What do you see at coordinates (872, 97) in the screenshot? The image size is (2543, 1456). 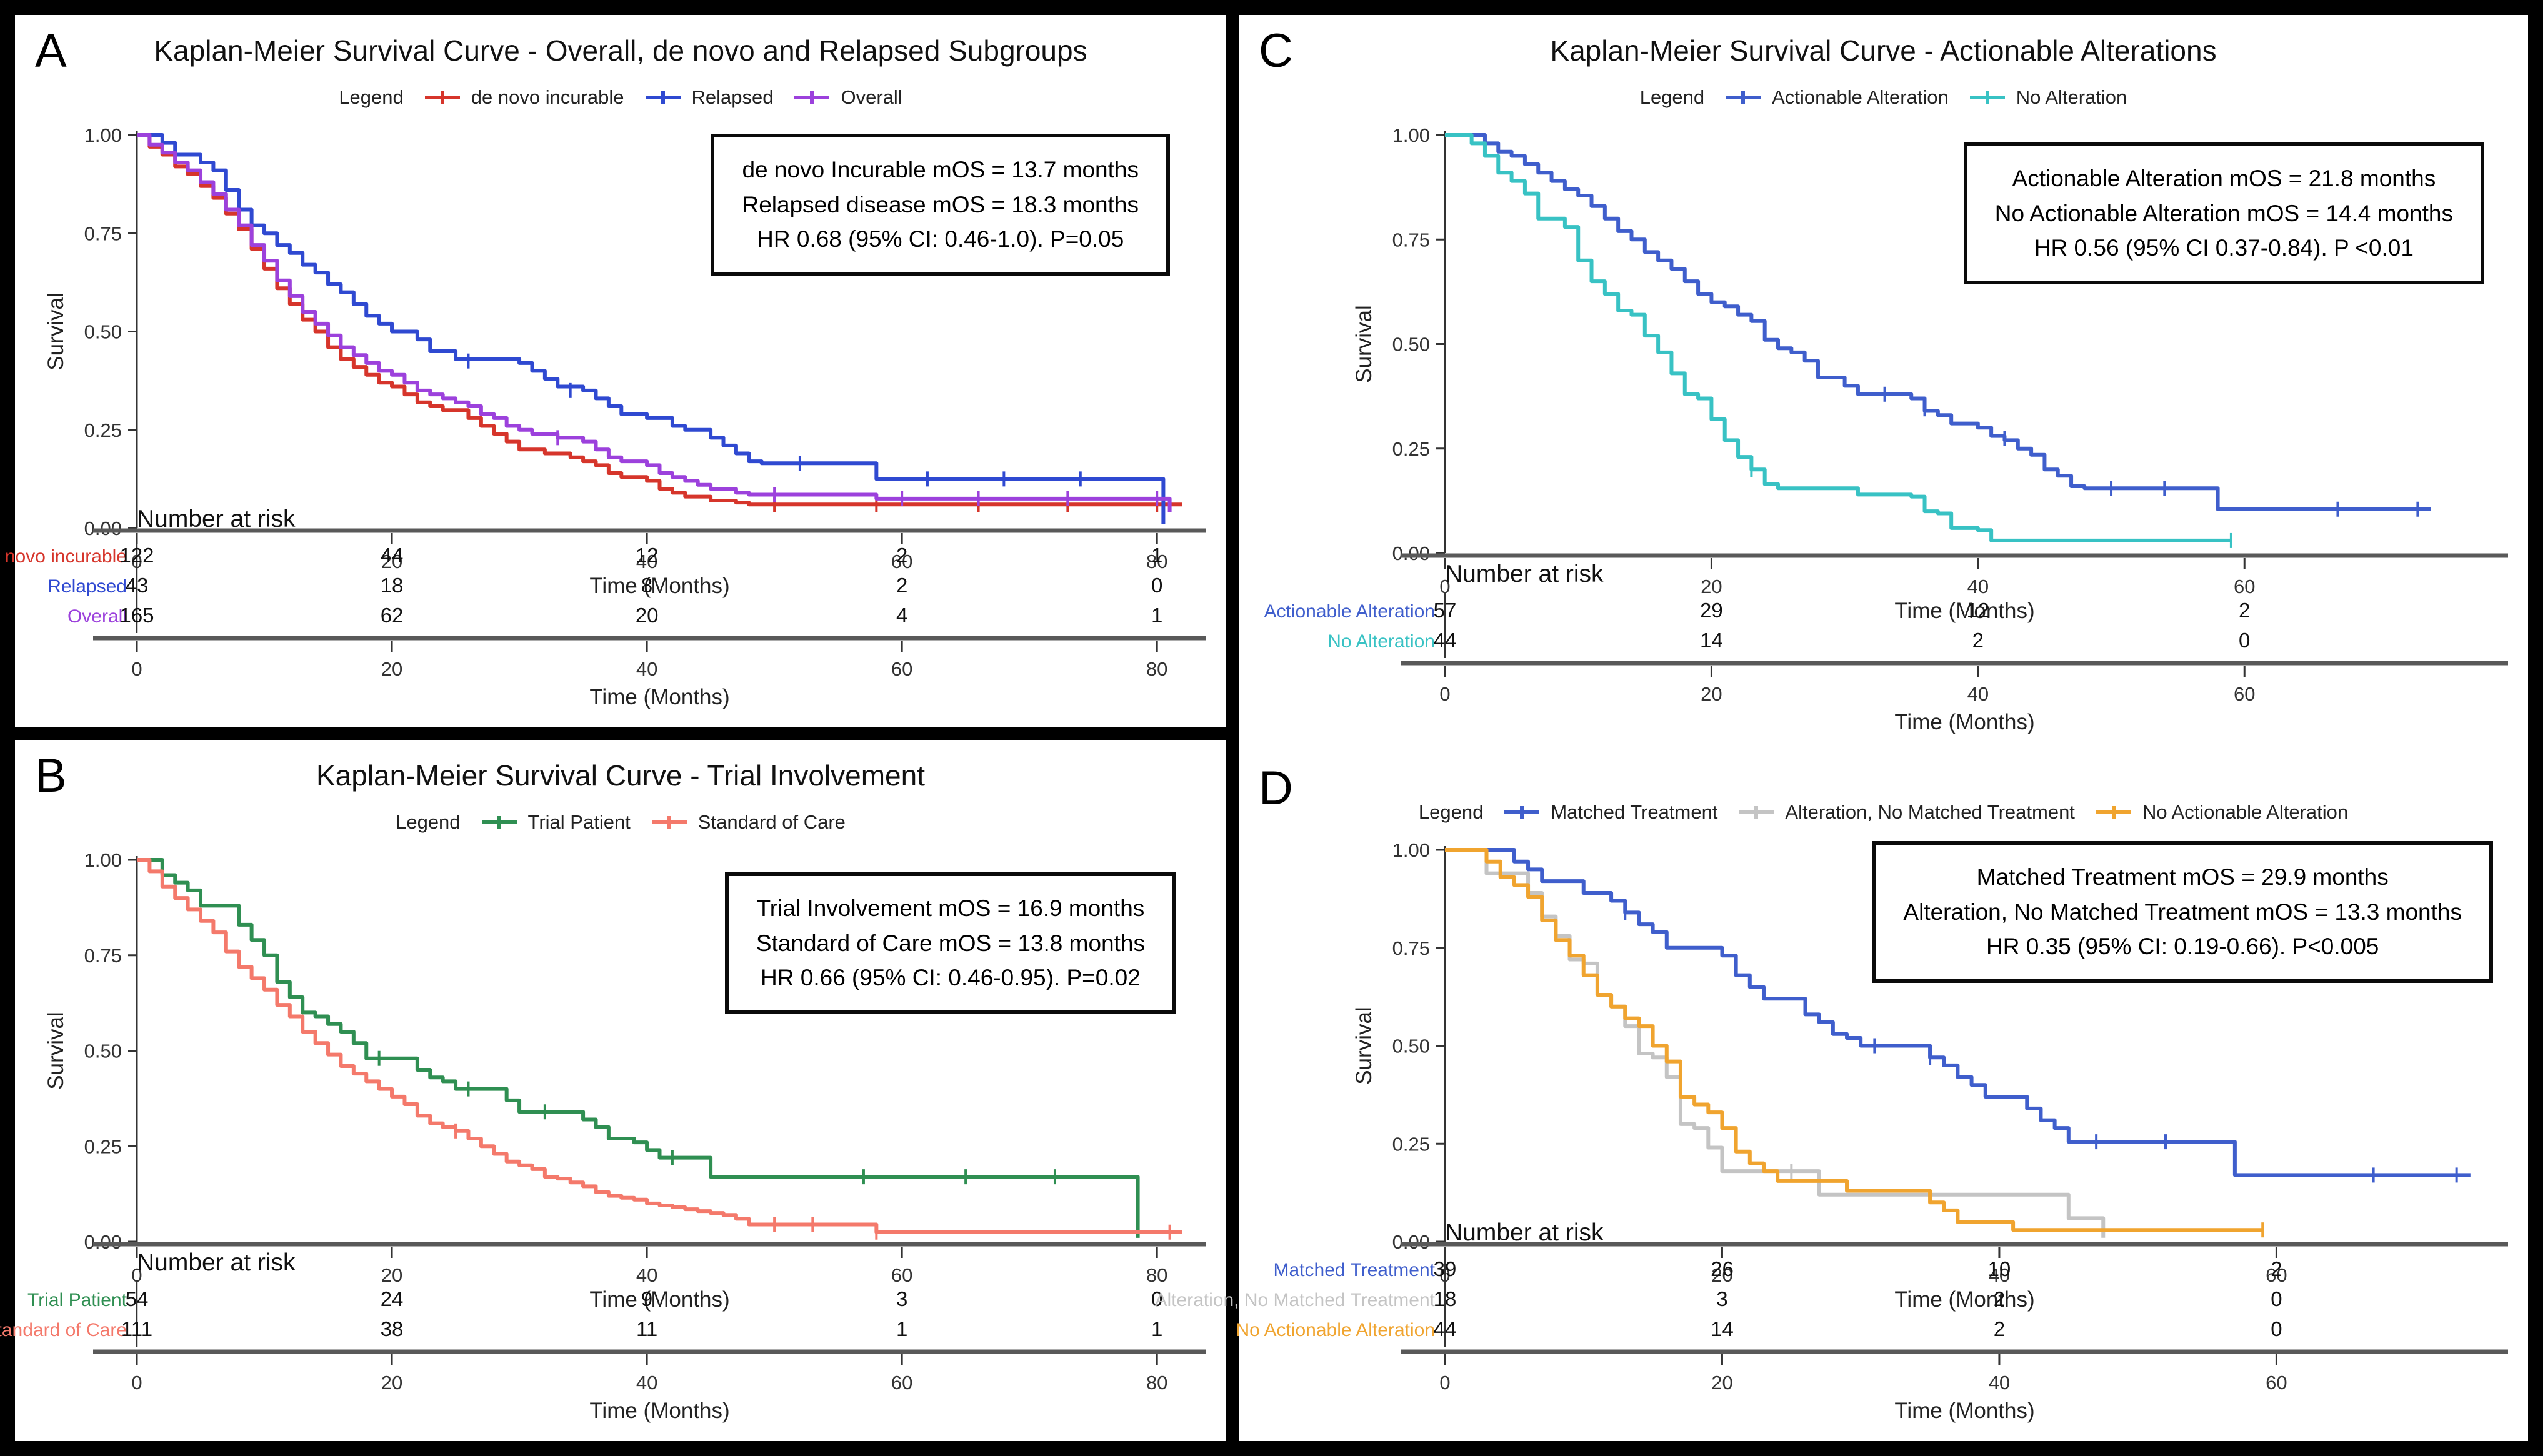 I see `legend-label: Overall` at bounding box center [872, 97].